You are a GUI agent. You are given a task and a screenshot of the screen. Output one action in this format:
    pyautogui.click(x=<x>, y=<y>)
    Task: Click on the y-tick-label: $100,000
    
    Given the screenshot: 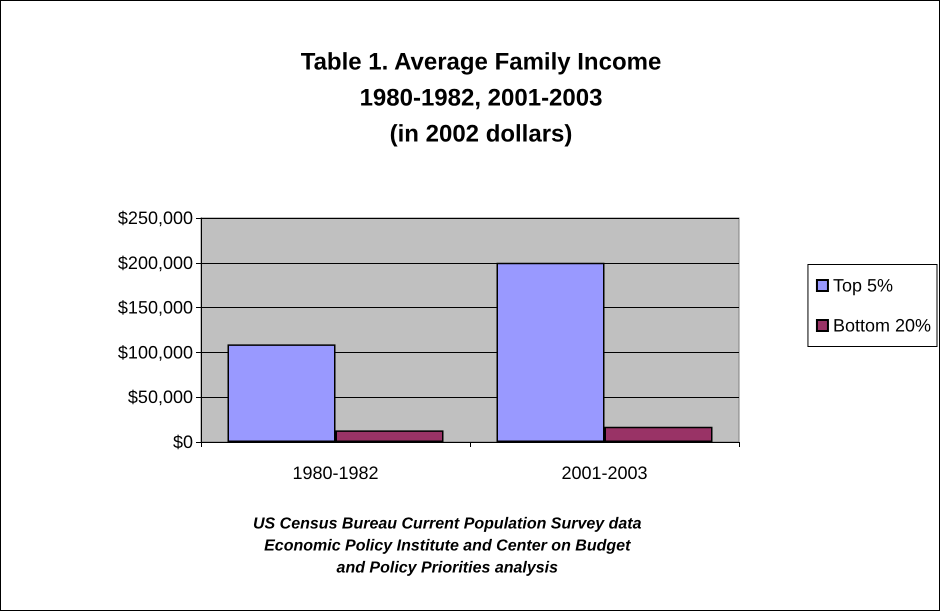 What is the action you would take?
    pyautogui.click(x=155, y=352)
    